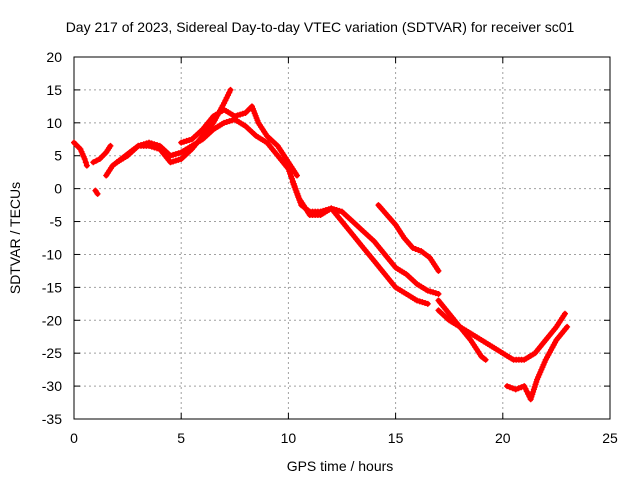 The width and height of the screenshot is (640, 480). I want to click on y-tick-label: -30, so click(52, 386).